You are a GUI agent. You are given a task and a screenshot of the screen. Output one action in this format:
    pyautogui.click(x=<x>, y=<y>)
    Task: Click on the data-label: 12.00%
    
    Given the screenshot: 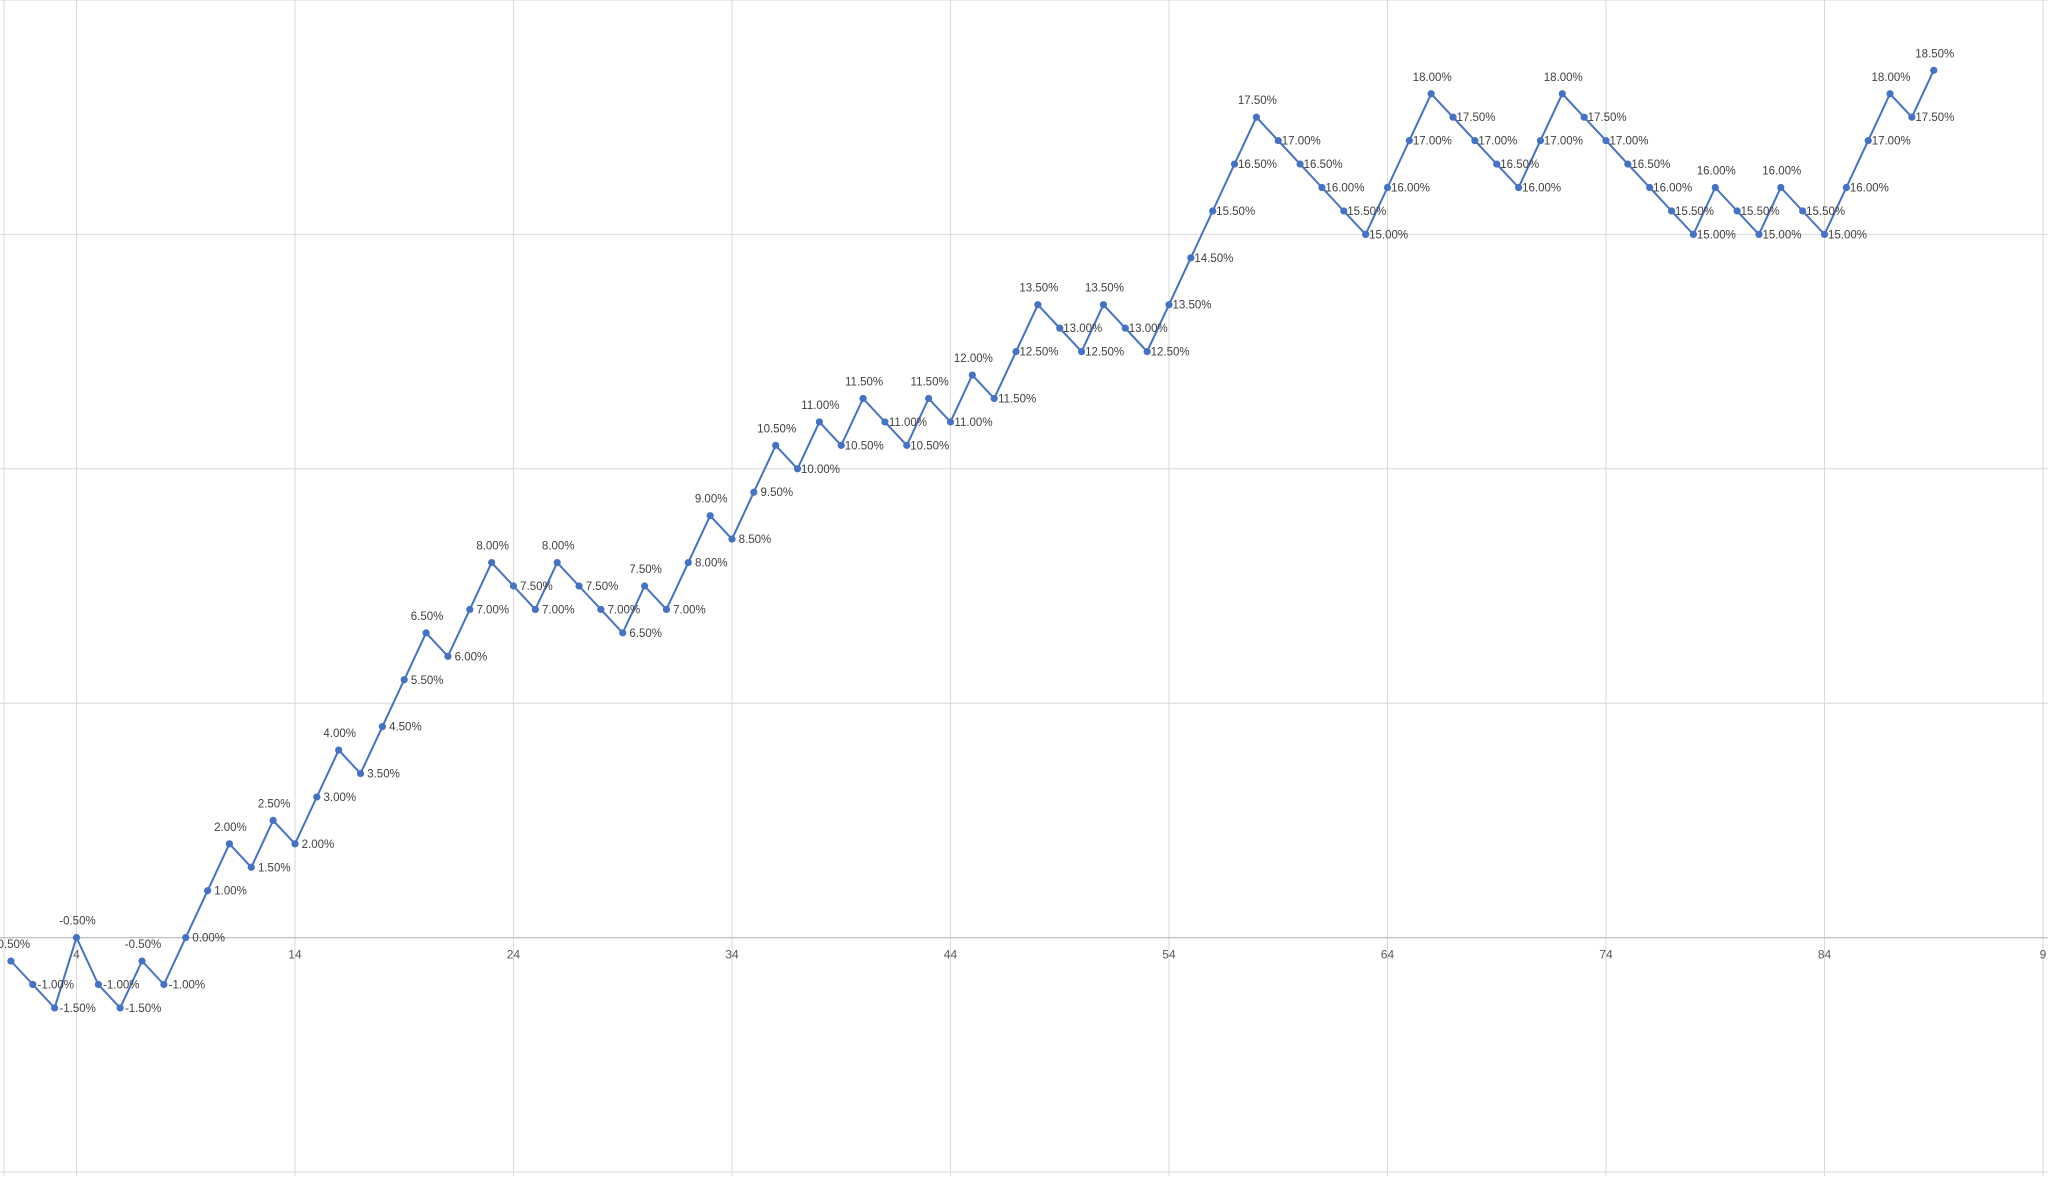 What is the action you would take?
    pyautogui.click(x=973, y=359)
    